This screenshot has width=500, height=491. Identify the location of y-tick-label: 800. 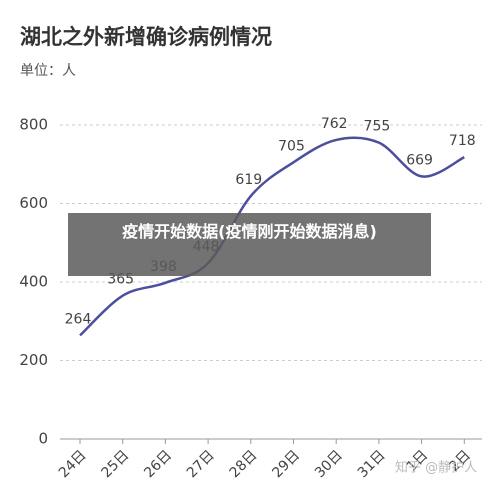
(33, 125).